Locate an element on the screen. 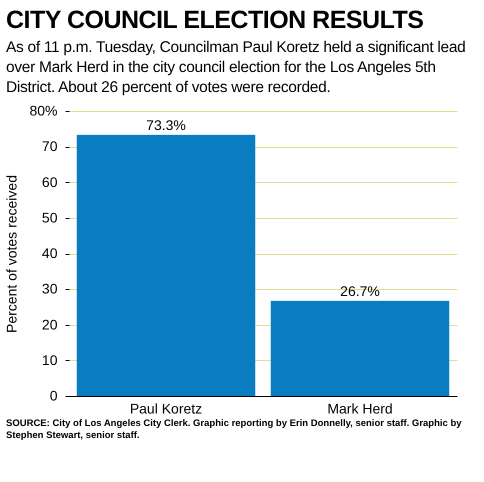  x-tick-label: Mark Herd is located at coordinates (360, 408).